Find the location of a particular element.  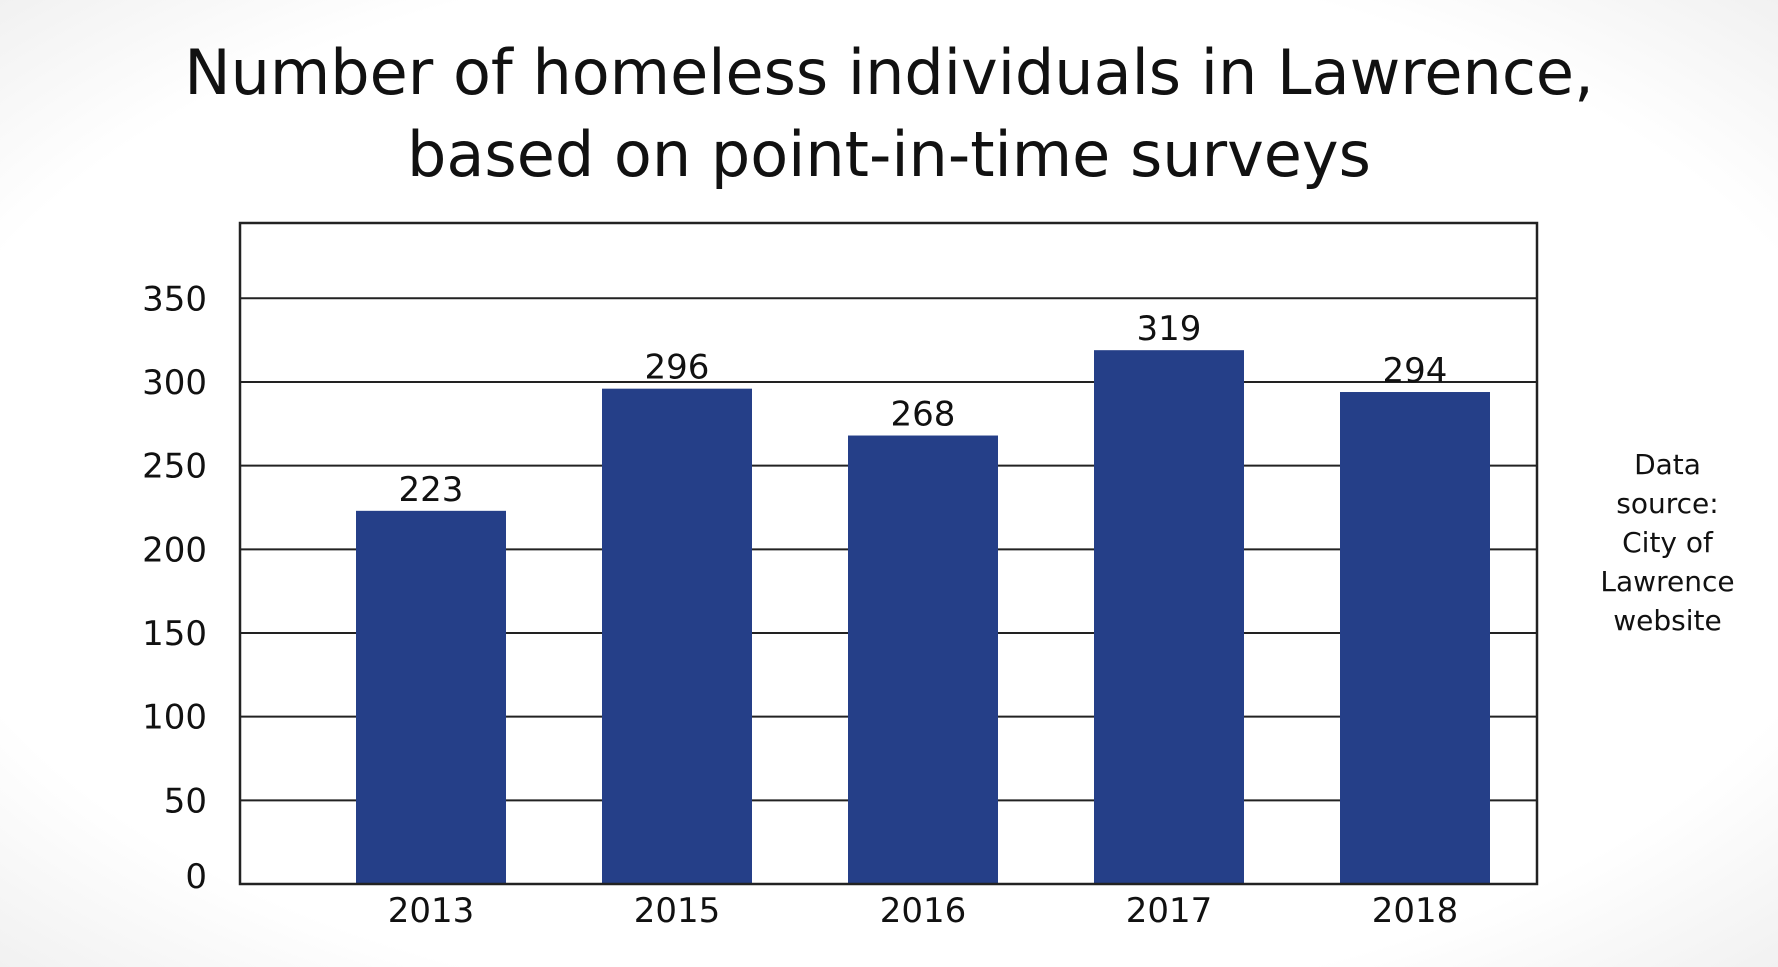

bar-value-label-2017: 319 is located at coordinates (1169, 329).